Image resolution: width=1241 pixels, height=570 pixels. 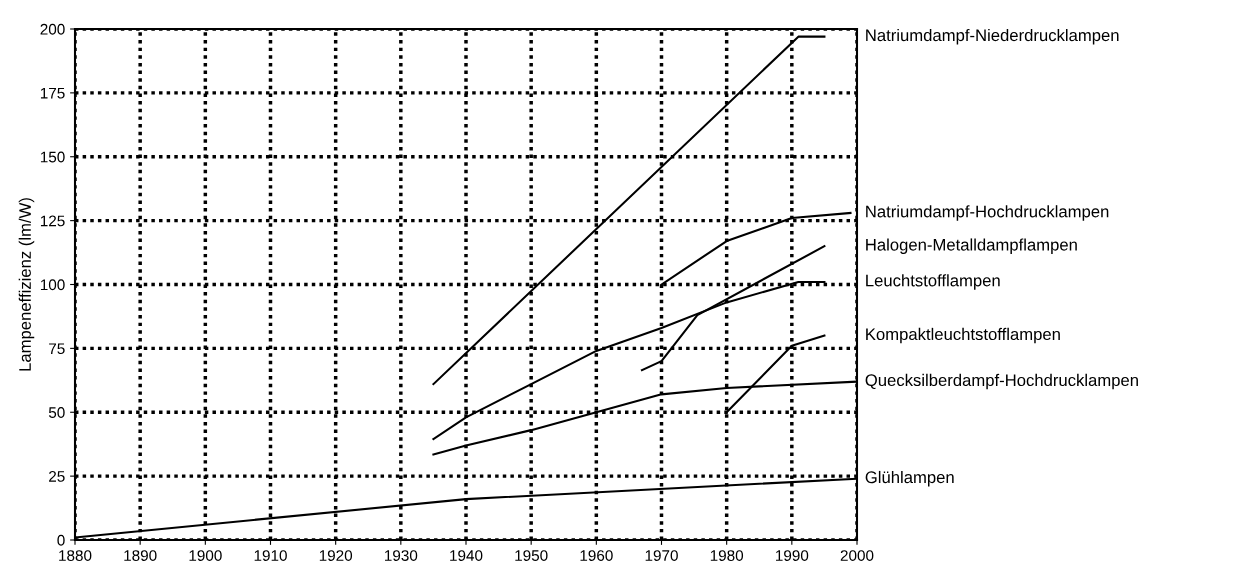 What do you see at coordinates (205, 555) in the screenshot?
I see `x-tick-label: 1900` at bounding box center [205, 555].